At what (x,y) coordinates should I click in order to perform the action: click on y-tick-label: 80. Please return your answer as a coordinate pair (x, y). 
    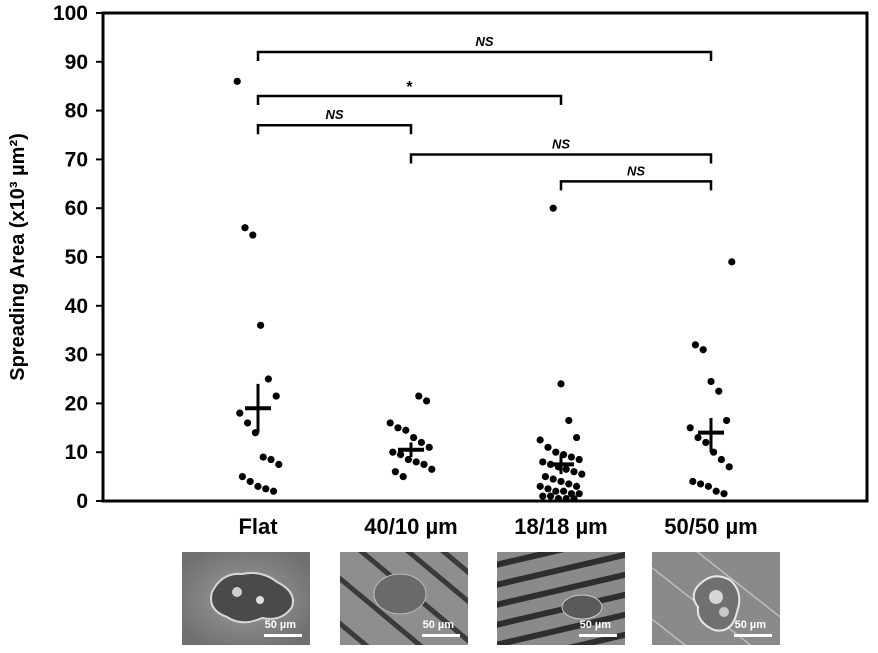
    Looking at the image, I should click on (76, 111).